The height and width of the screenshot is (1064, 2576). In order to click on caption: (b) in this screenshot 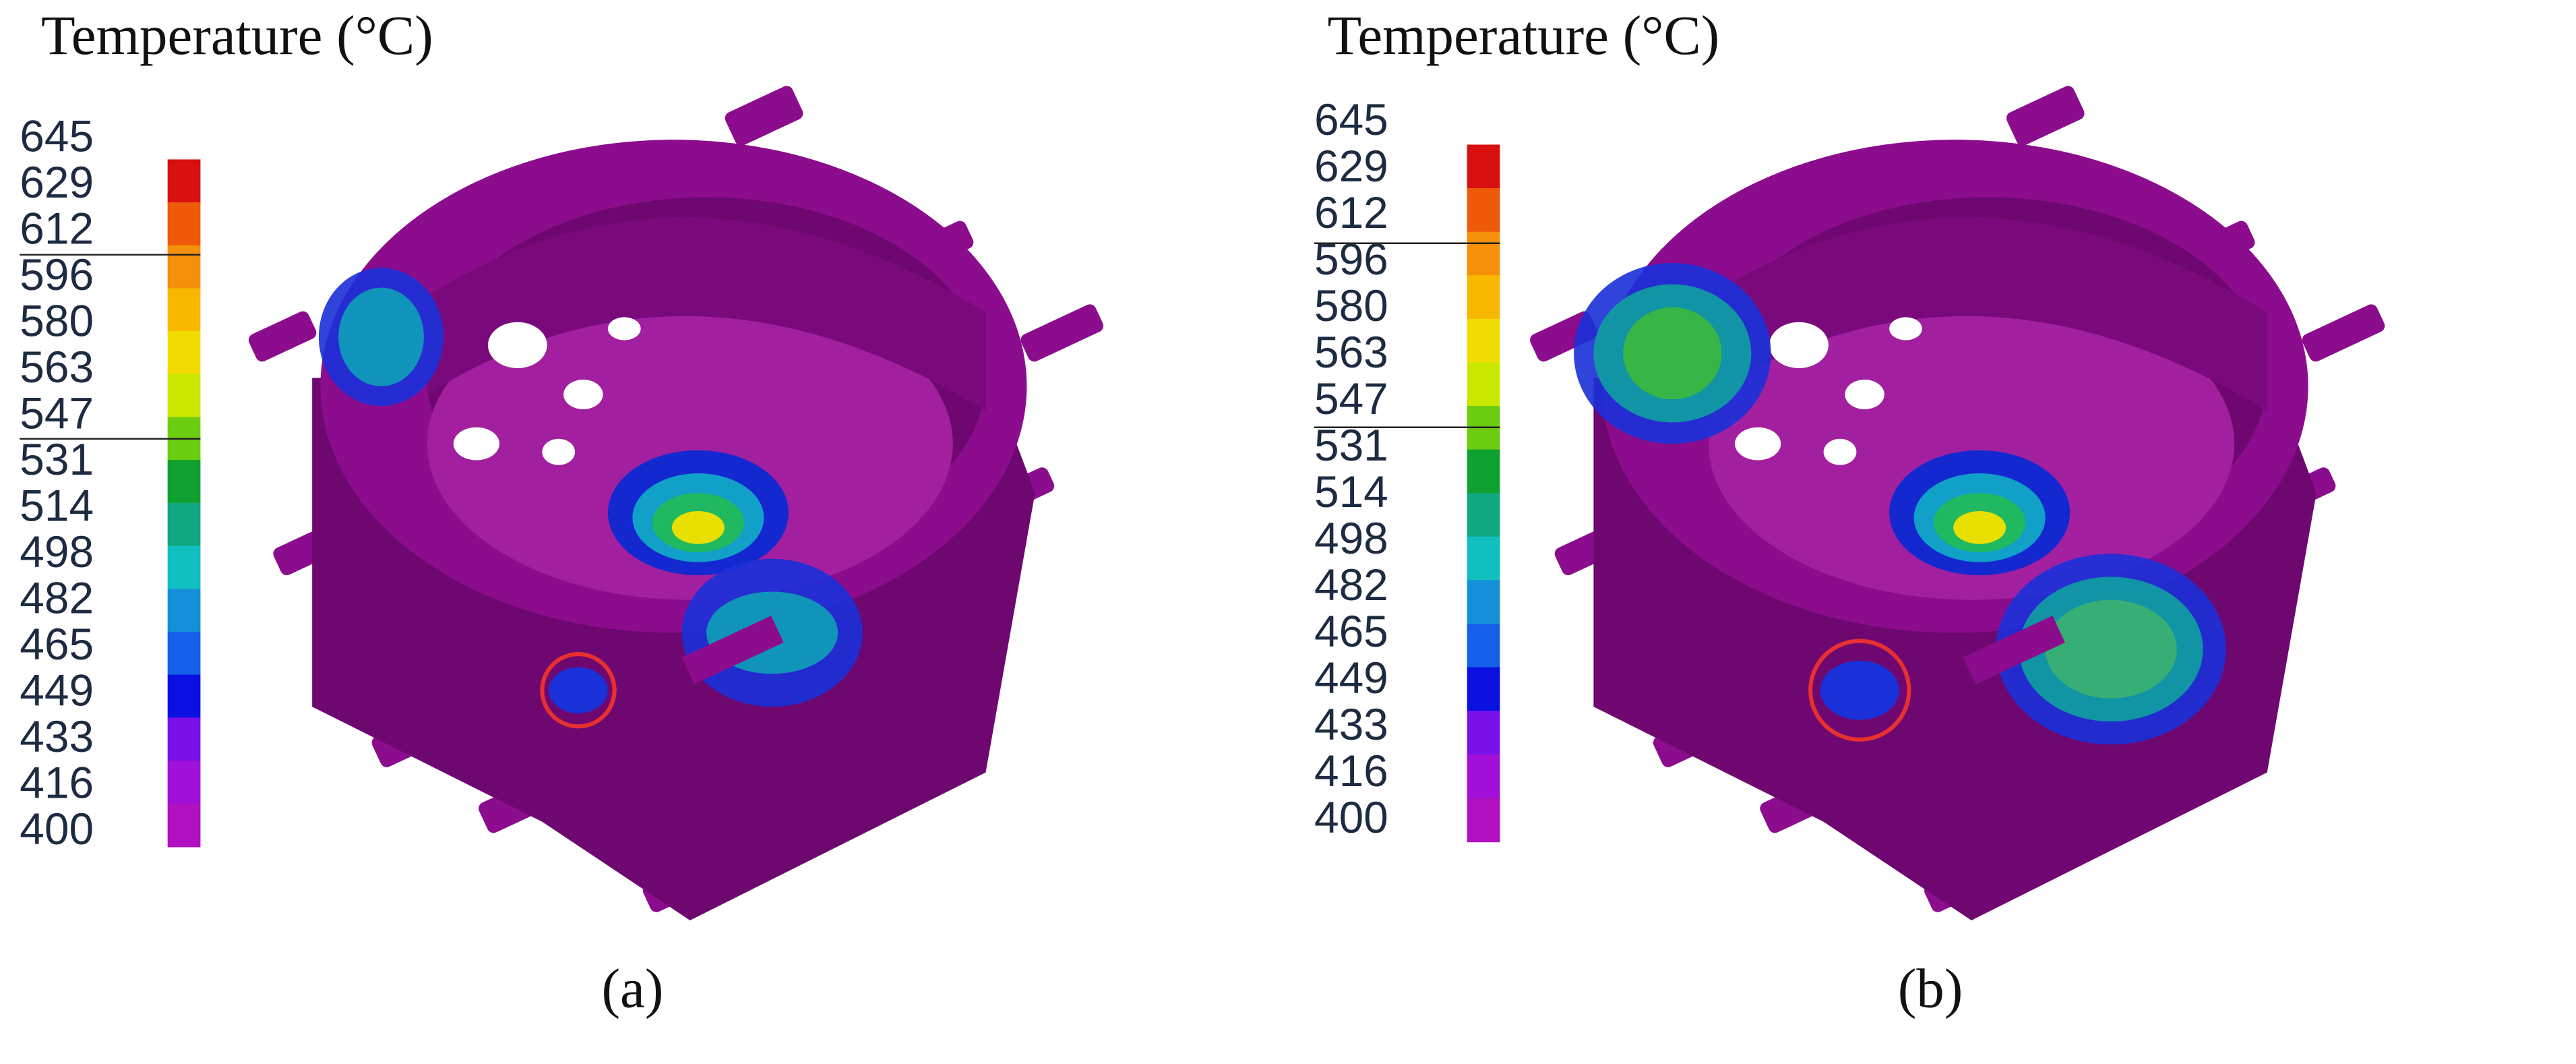, I will do `click(1930, 988)`.